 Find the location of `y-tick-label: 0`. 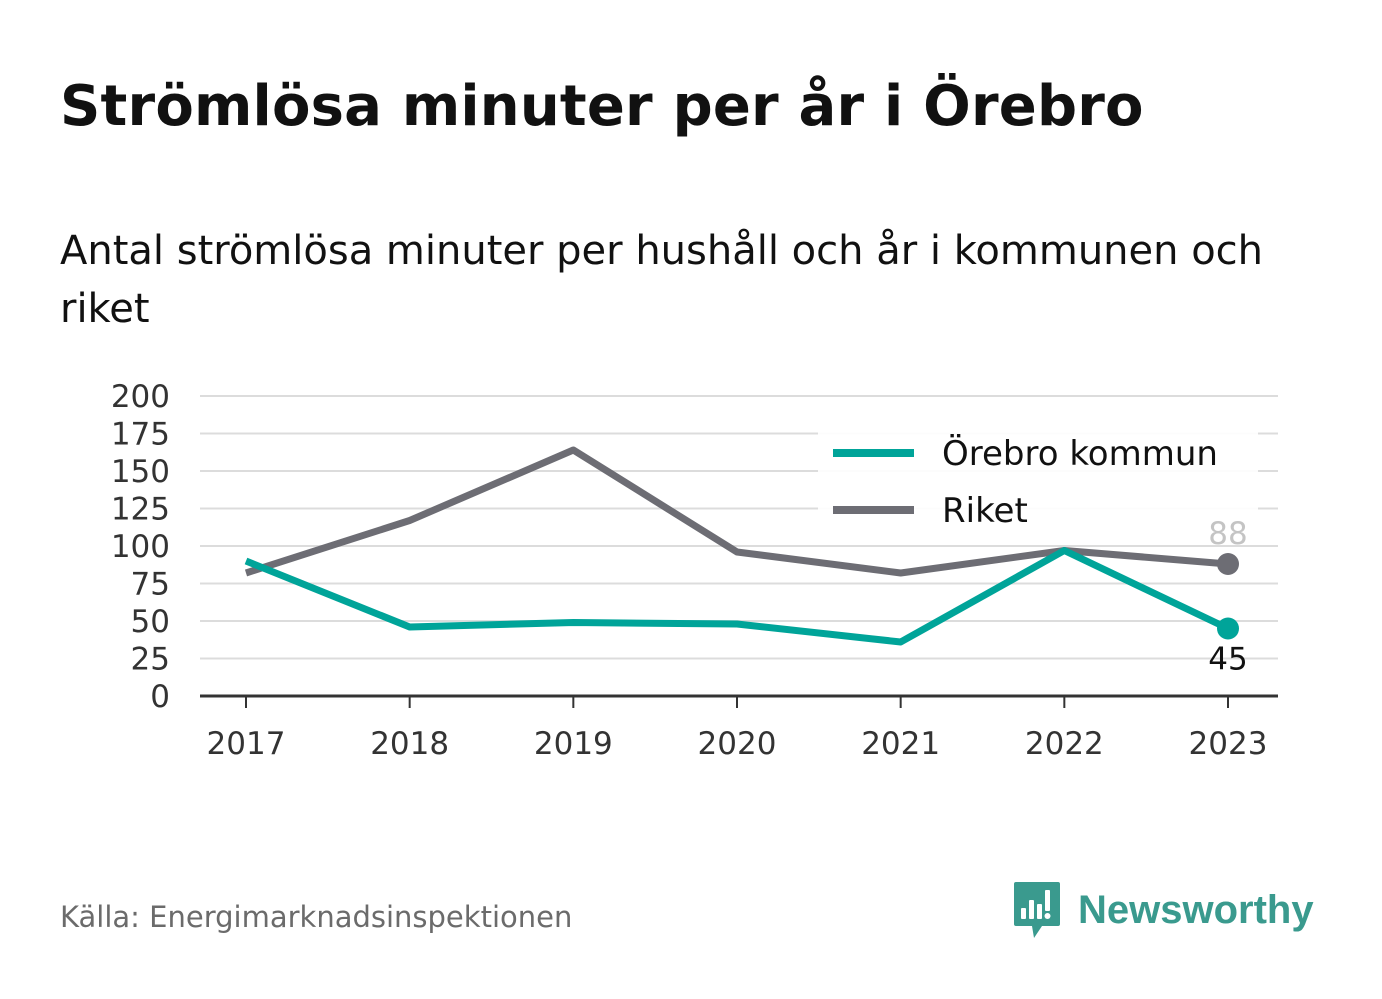

y-tick-label: 0 is located at coordinates (160, 697).